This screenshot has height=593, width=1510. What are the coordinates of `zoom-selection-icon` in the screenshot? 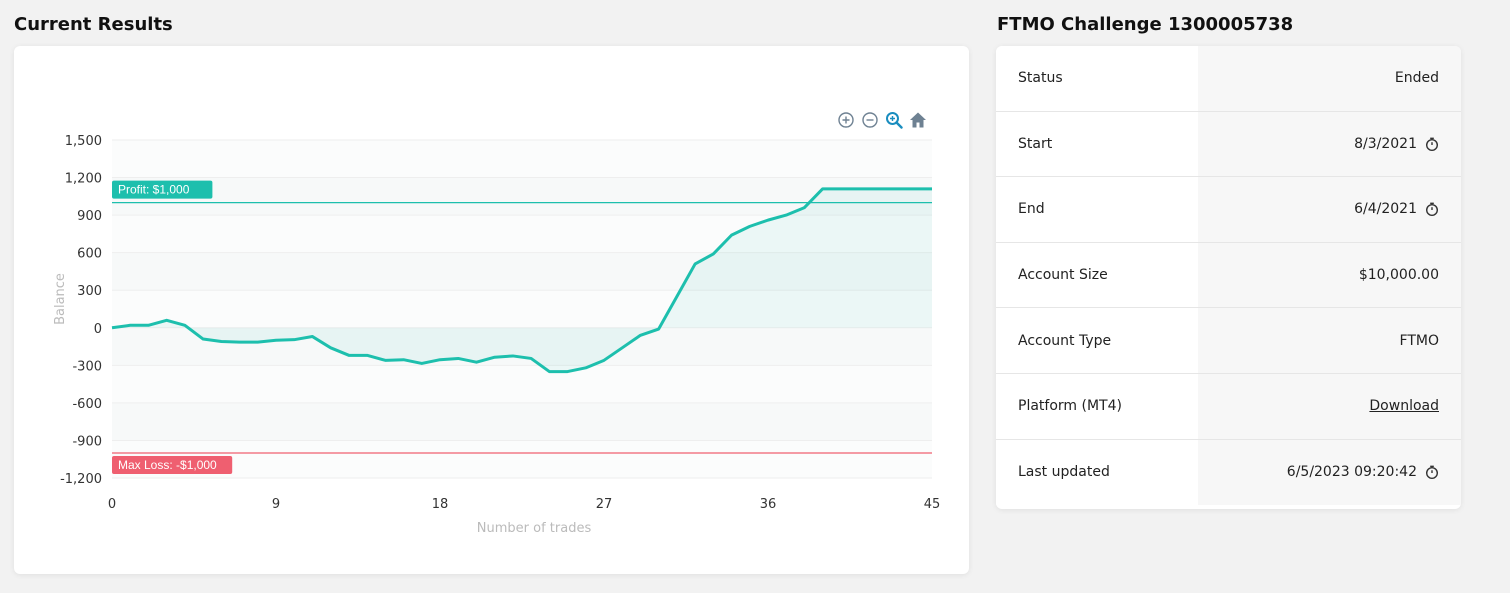 It's located at (894, 120).